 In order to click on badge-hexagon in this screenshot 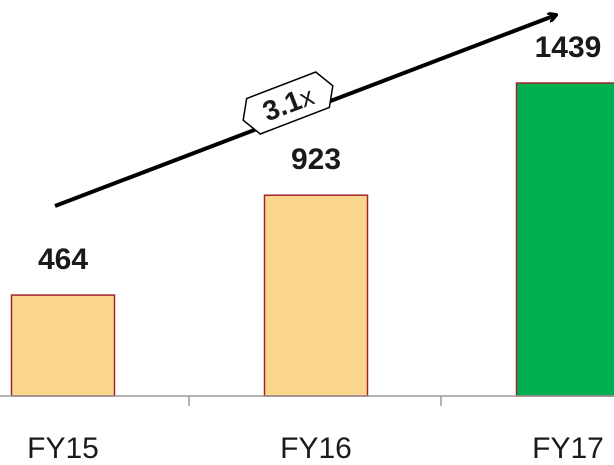, I will do `click(288, 103)`.